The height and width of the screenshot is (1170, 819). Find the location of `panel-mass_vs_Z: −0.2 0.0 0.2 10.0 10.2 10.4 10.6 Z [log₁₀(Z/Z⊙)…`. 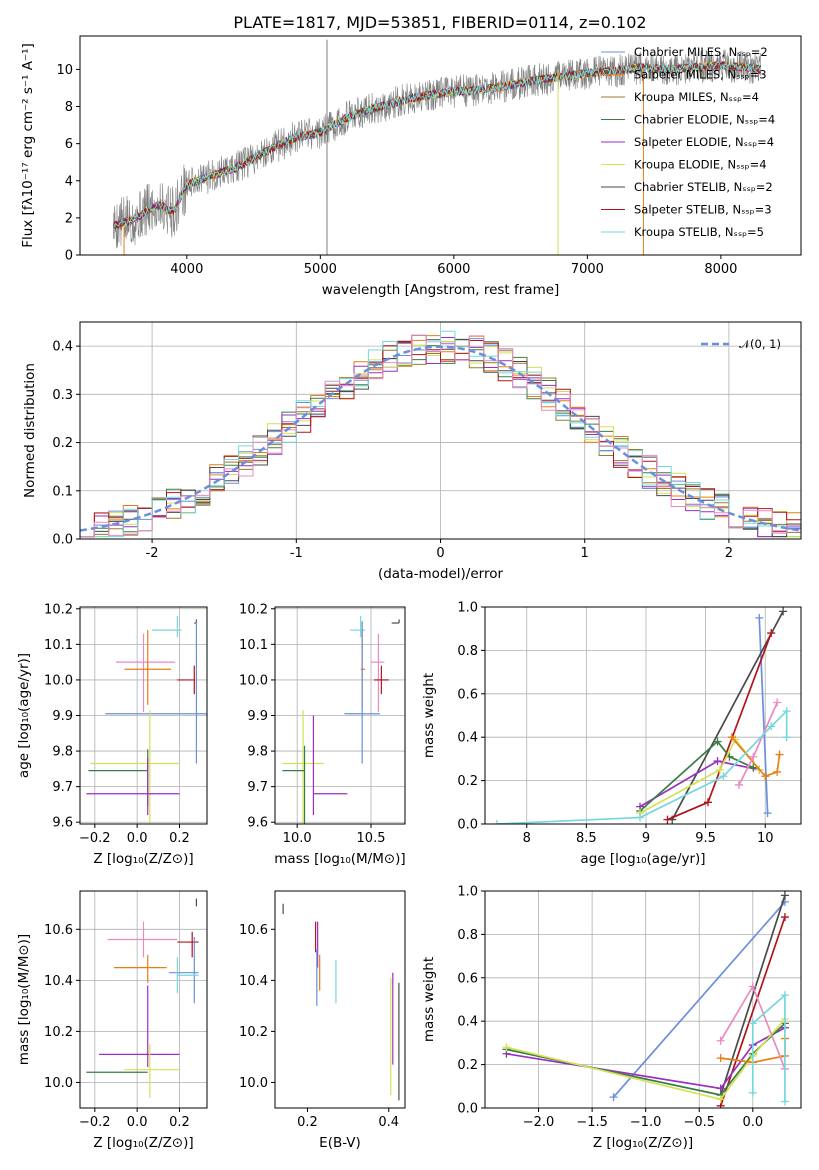

panel-mass_vs_Z: −0.2 0.0 0.2 10.0 10.2 10.4 10.6 Z [log₁₀(Z/Z⊙)… is located at coordinates (112, 1020).